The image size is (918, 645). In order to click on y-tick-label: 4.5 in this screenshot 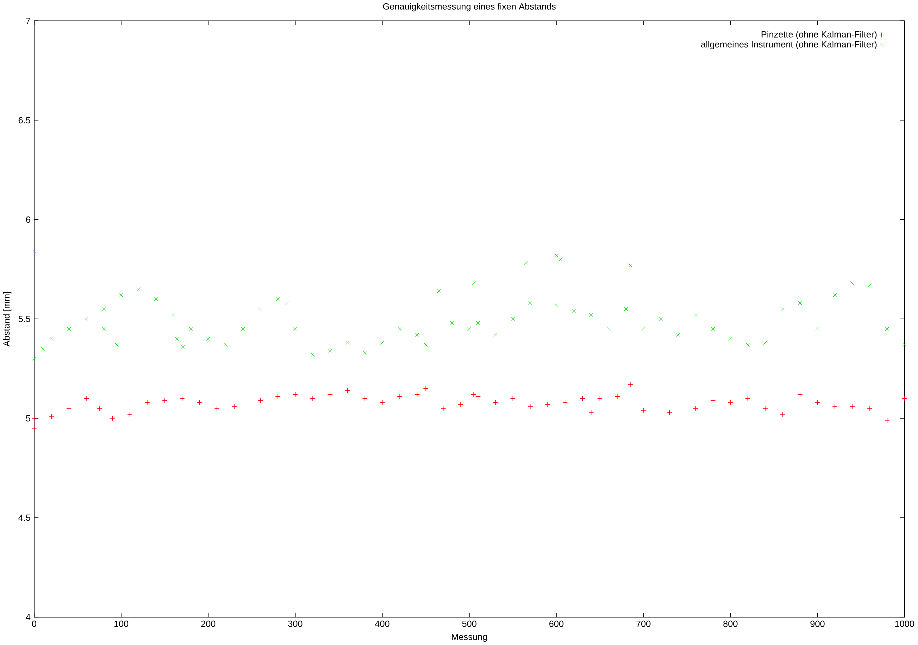, I will do `click(24, 517)`.